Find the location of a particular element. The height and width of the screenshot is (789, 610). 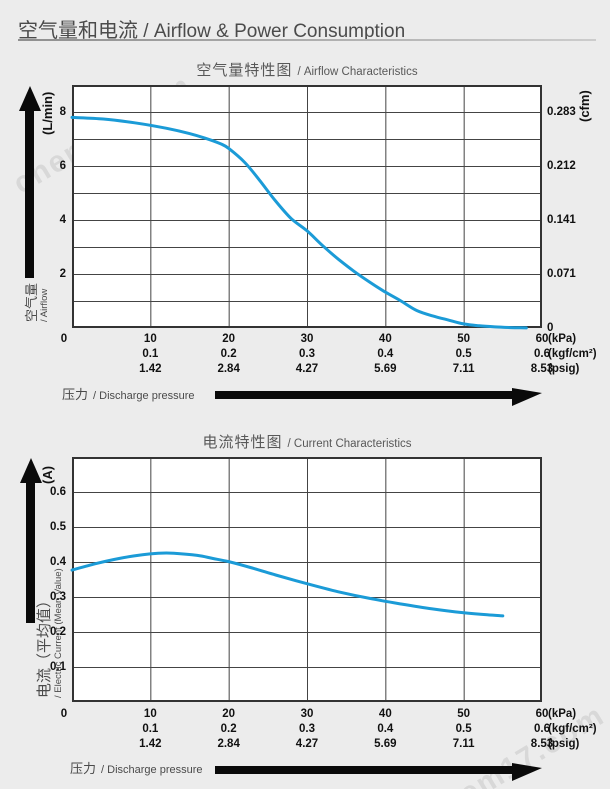

airflow-y-axis-title-zh: 空气量 is located at coordinates (31, 302).